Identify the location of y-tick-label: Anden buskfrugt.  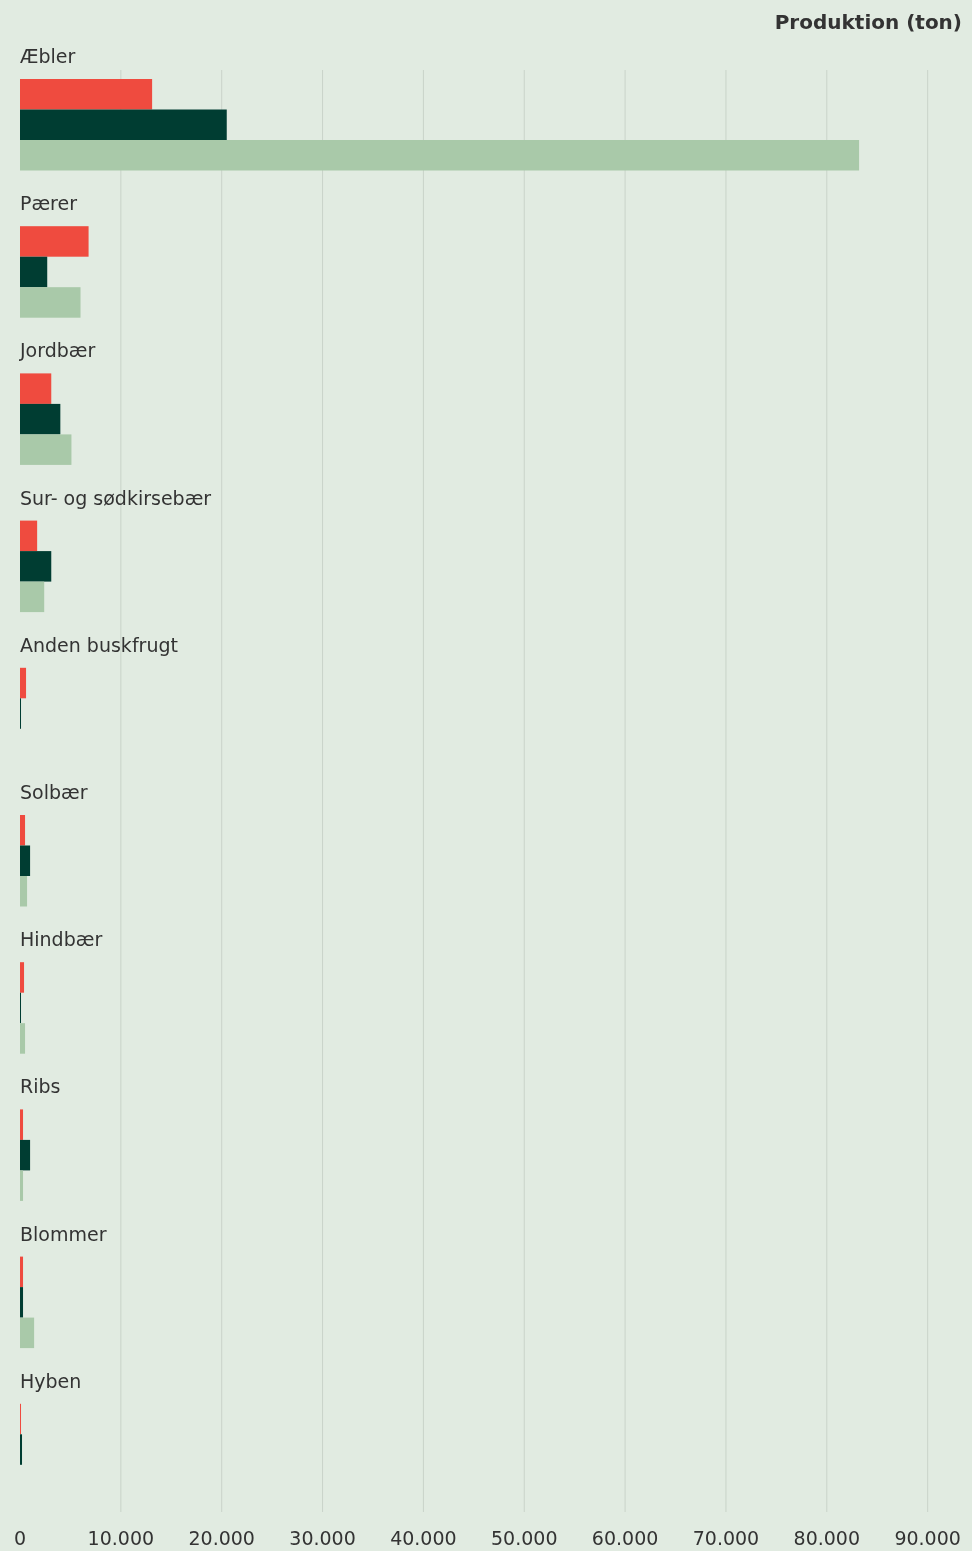
(99, 644).